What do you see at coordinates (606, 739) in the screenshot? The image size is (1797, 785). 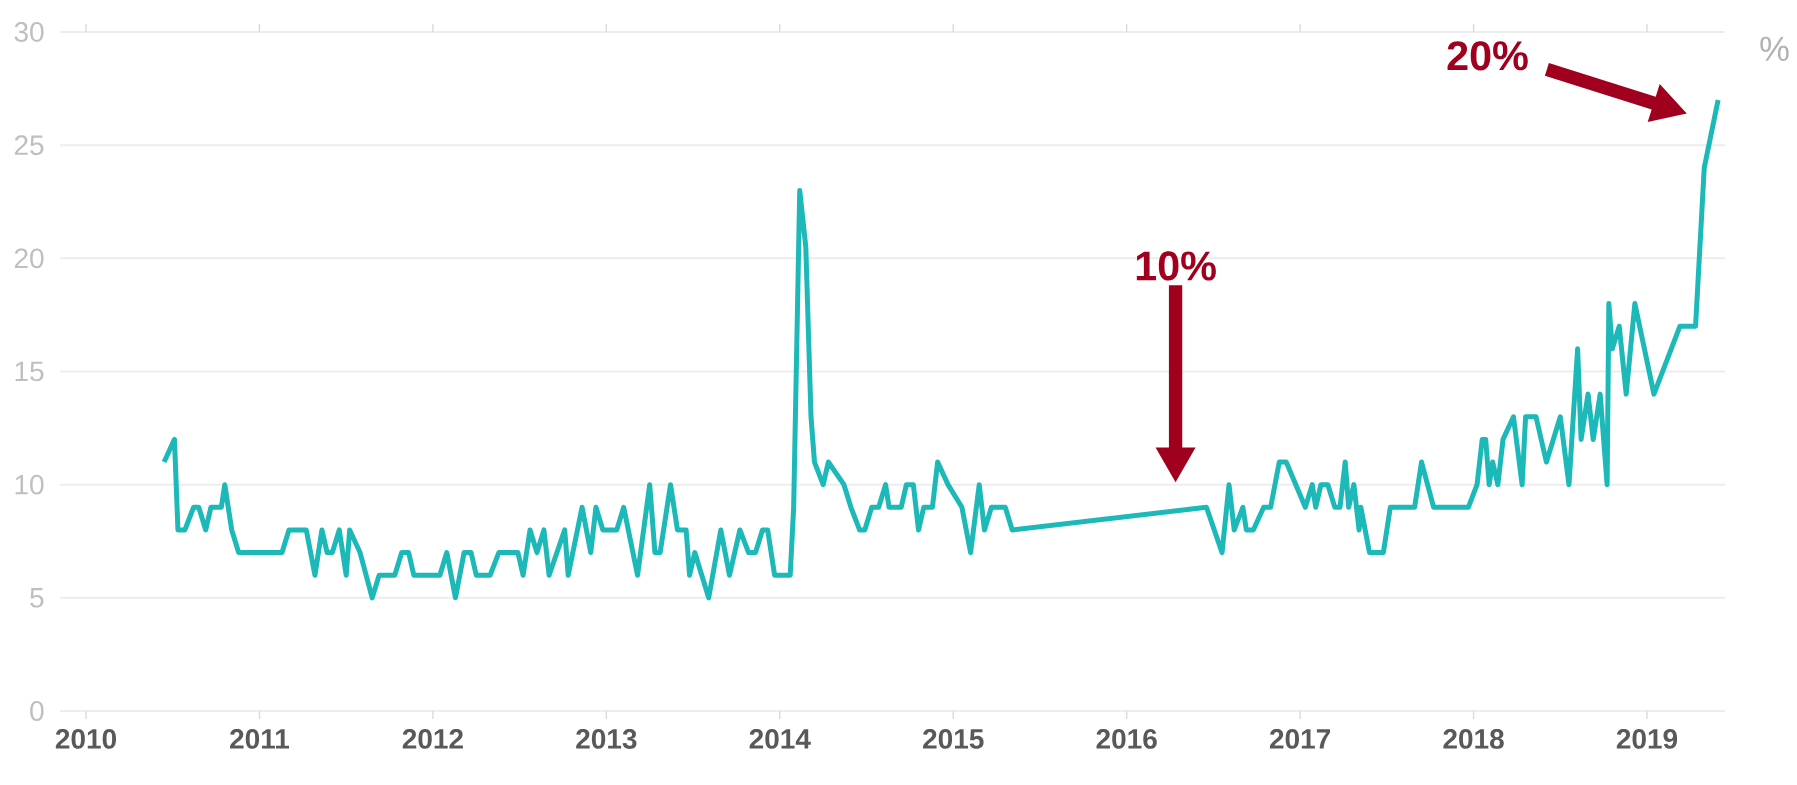 I see `x-tick-label: 2013` at bounding box center [606, 739].